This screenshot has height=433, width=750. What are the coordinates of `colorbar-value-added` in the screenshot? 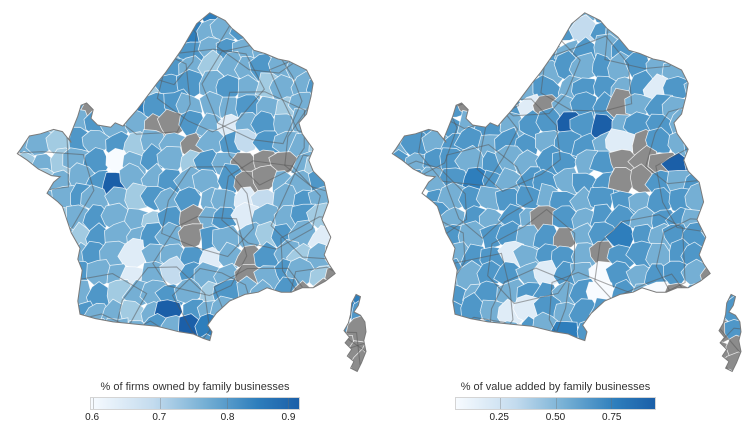 It's located at (555, 403).